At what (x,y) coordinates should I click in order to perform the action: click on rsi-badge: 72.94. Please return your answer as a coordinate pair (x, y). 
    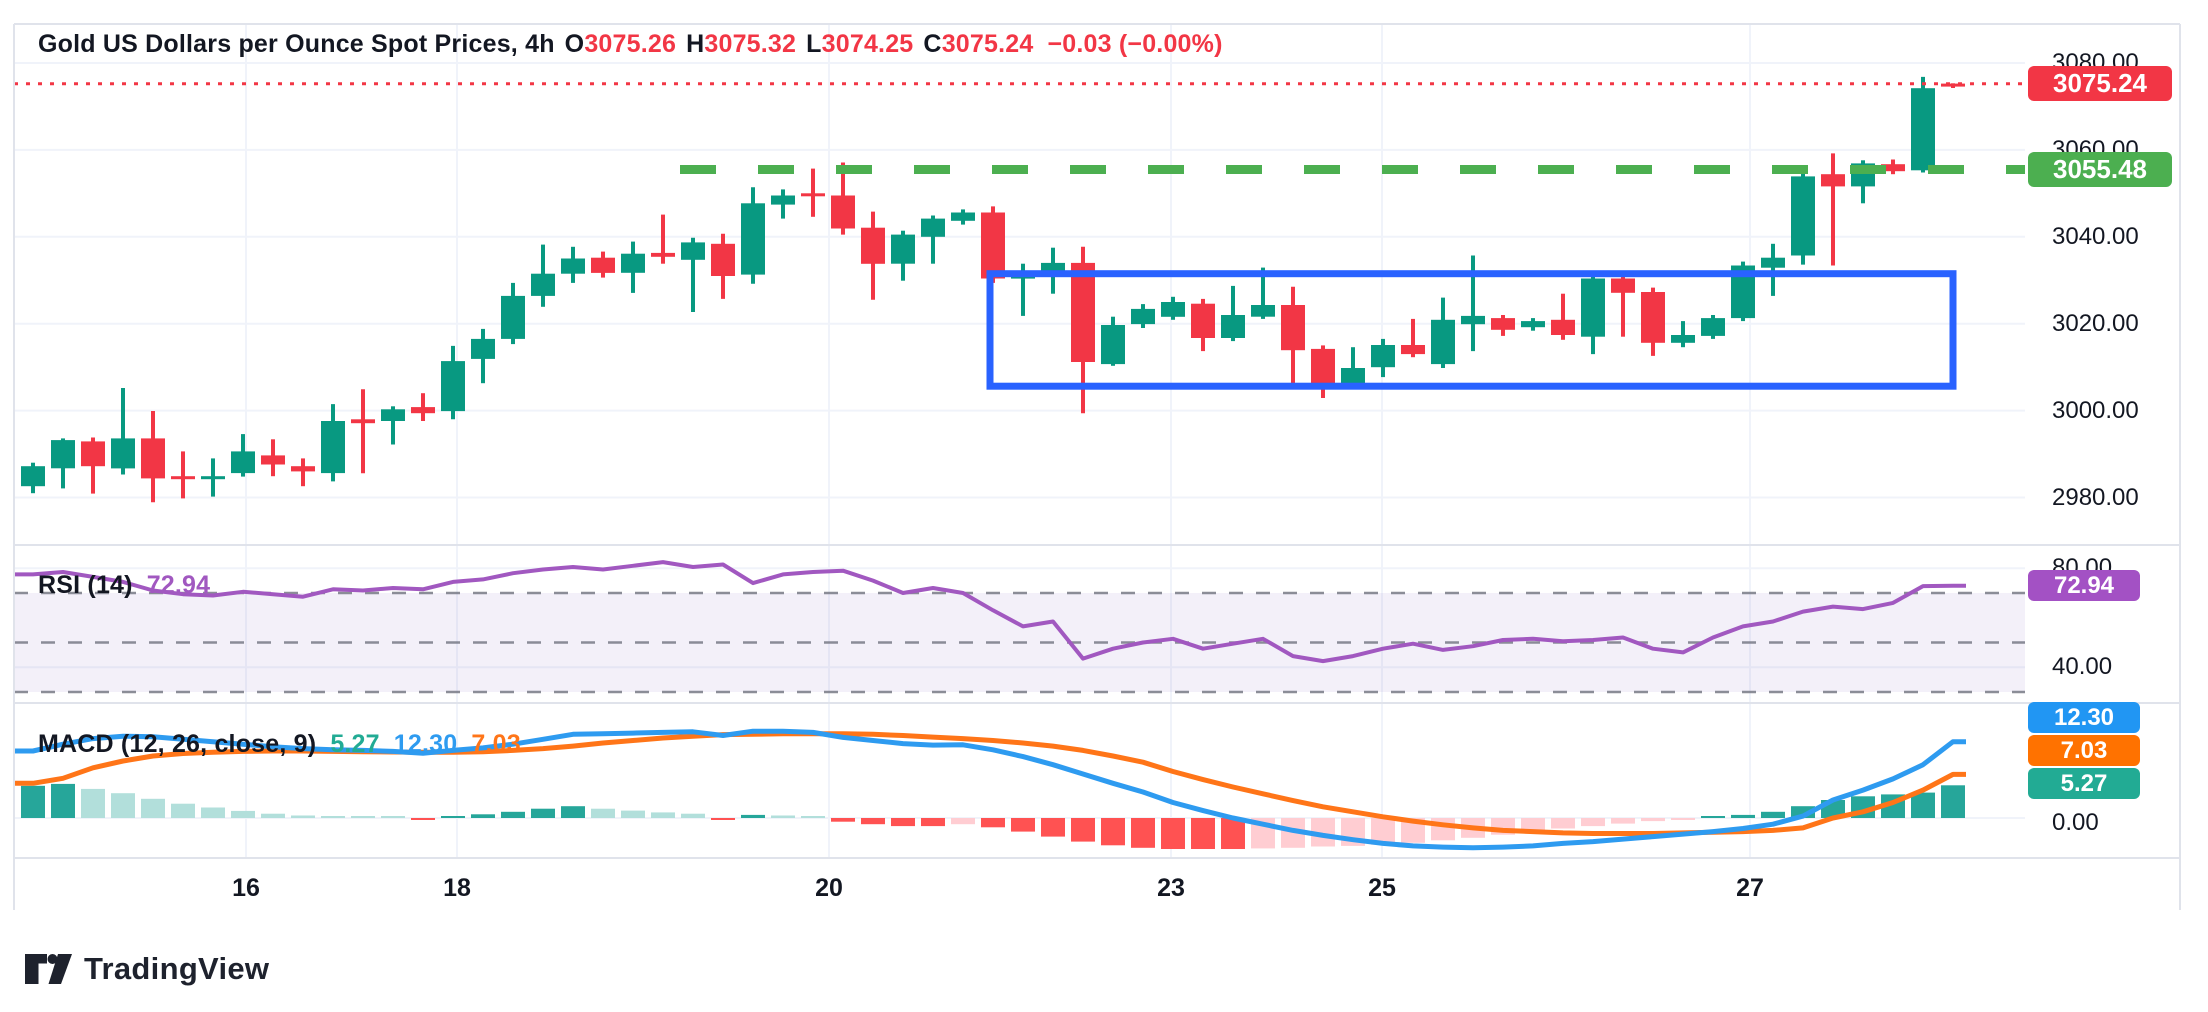
    Looking at the image, I should click on (2084, 585).